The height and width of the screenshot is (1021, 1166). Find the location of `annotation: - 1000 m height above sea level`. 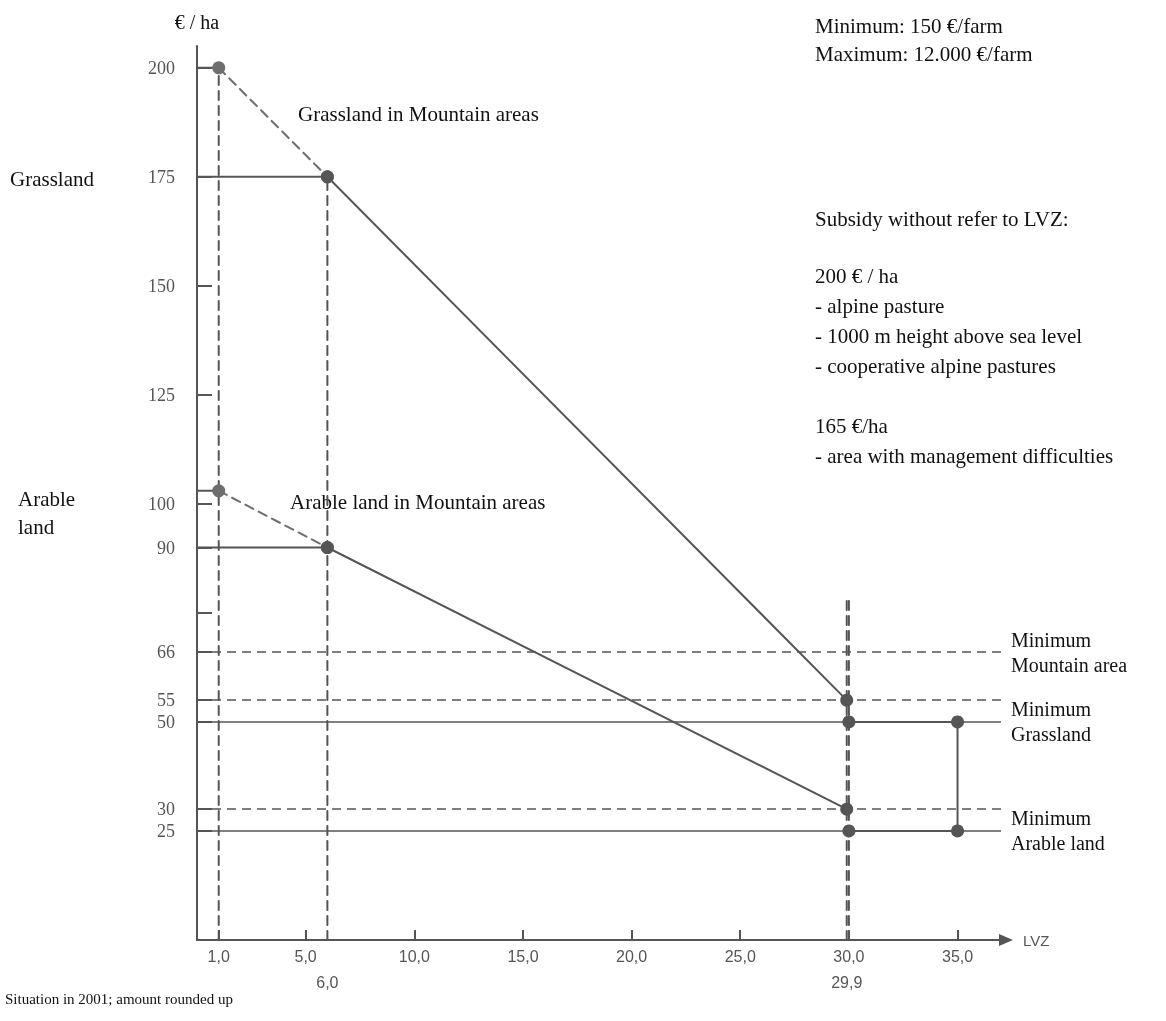

annotation: - 1000 m height above sea level is located at coordinates (949, 336).